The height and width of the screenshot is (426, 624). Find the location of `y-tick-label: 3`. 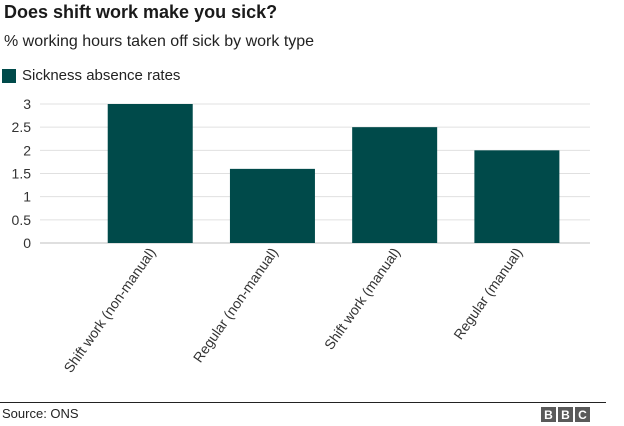

y-tick-label: 3 is located at coordinates (27, 104).